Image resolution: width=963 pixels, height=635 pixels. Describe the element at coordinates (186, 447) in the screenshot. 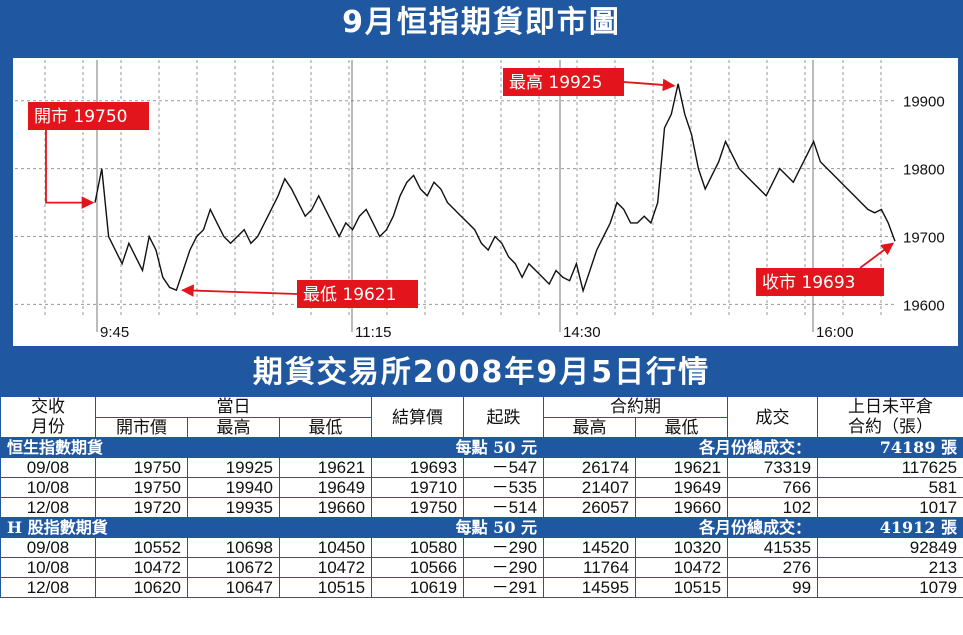

I see `section-name: 恒生指數期貨` at that location.